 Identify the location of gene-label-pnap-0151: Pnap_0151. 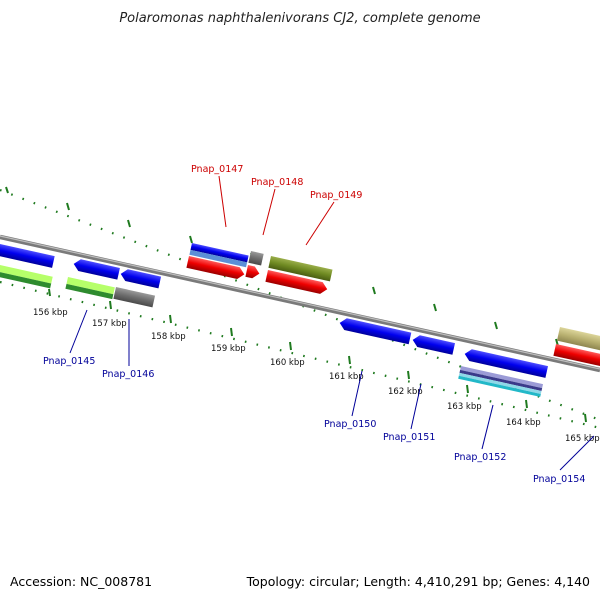
(409, 437).